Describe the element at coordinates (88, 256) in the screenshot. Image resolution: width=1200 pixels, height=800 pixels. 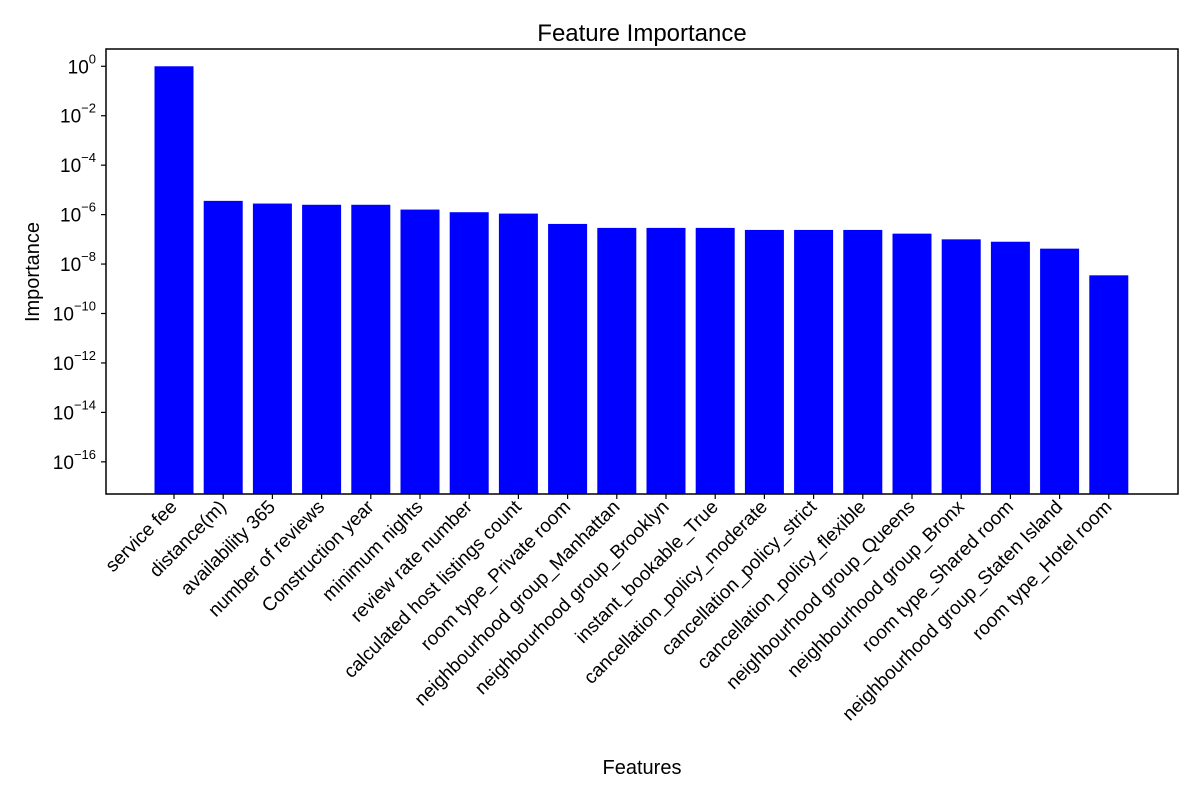
I see `y-tick-exponent: −8` at that location.